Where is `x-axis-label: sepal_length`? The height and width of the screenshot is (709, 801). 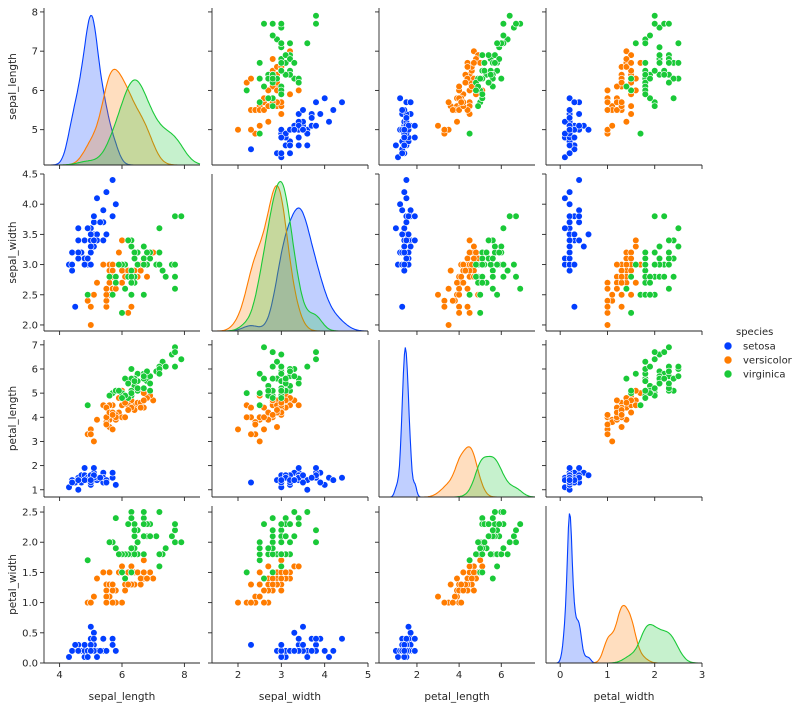
x-axis-label: sepal_length is located at coordinates (122, 697).